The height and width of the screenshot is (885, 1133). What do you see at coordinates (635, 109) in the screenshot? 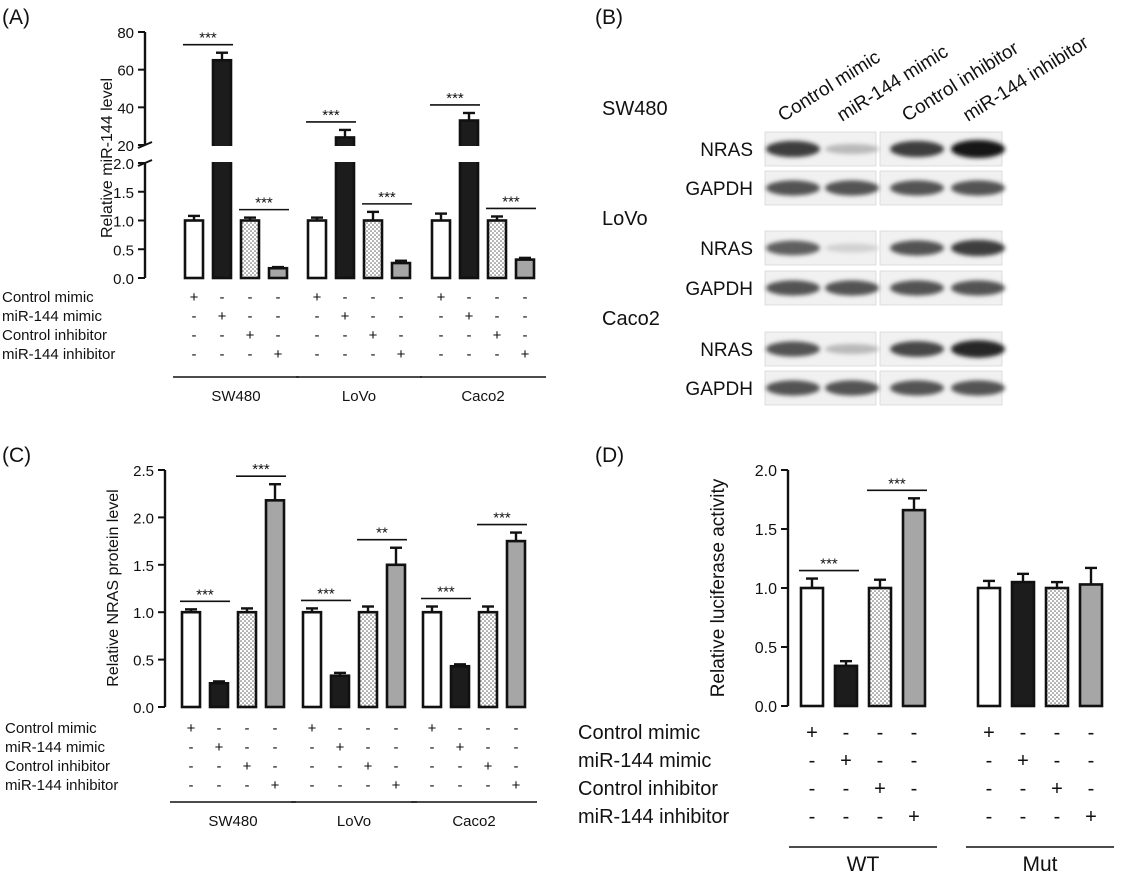
I see `cell-line-label: SW480` at bounding box center [635, 109].